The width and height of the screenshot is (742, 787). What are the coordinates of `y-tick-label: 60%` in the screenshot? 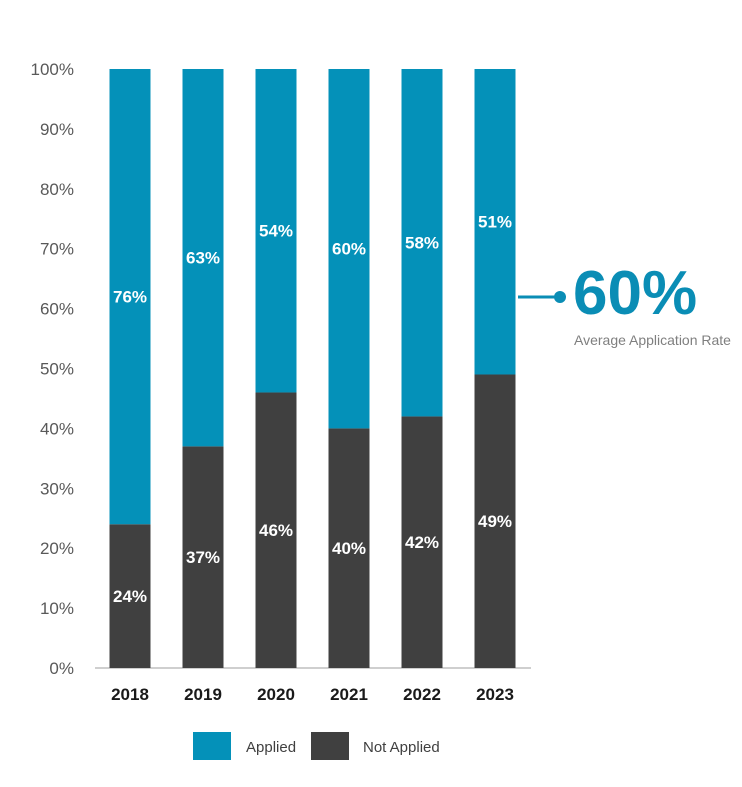 It's located at (57, 309).